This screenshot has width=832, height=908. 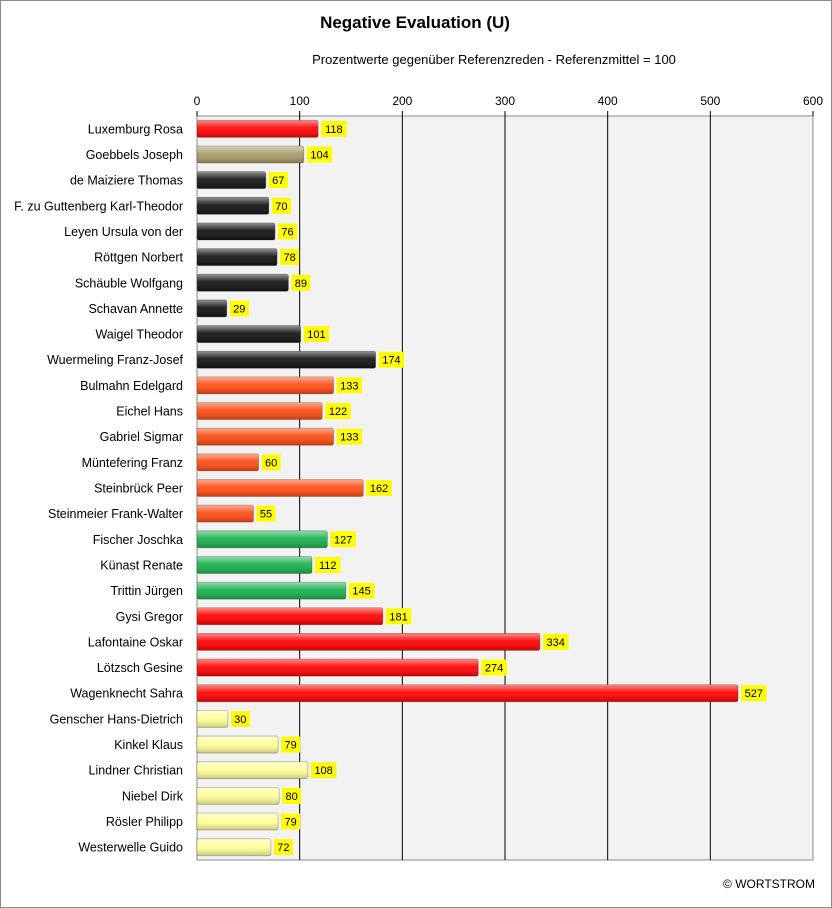 I want to click on data-label: 145, so click(x=361, y=590).